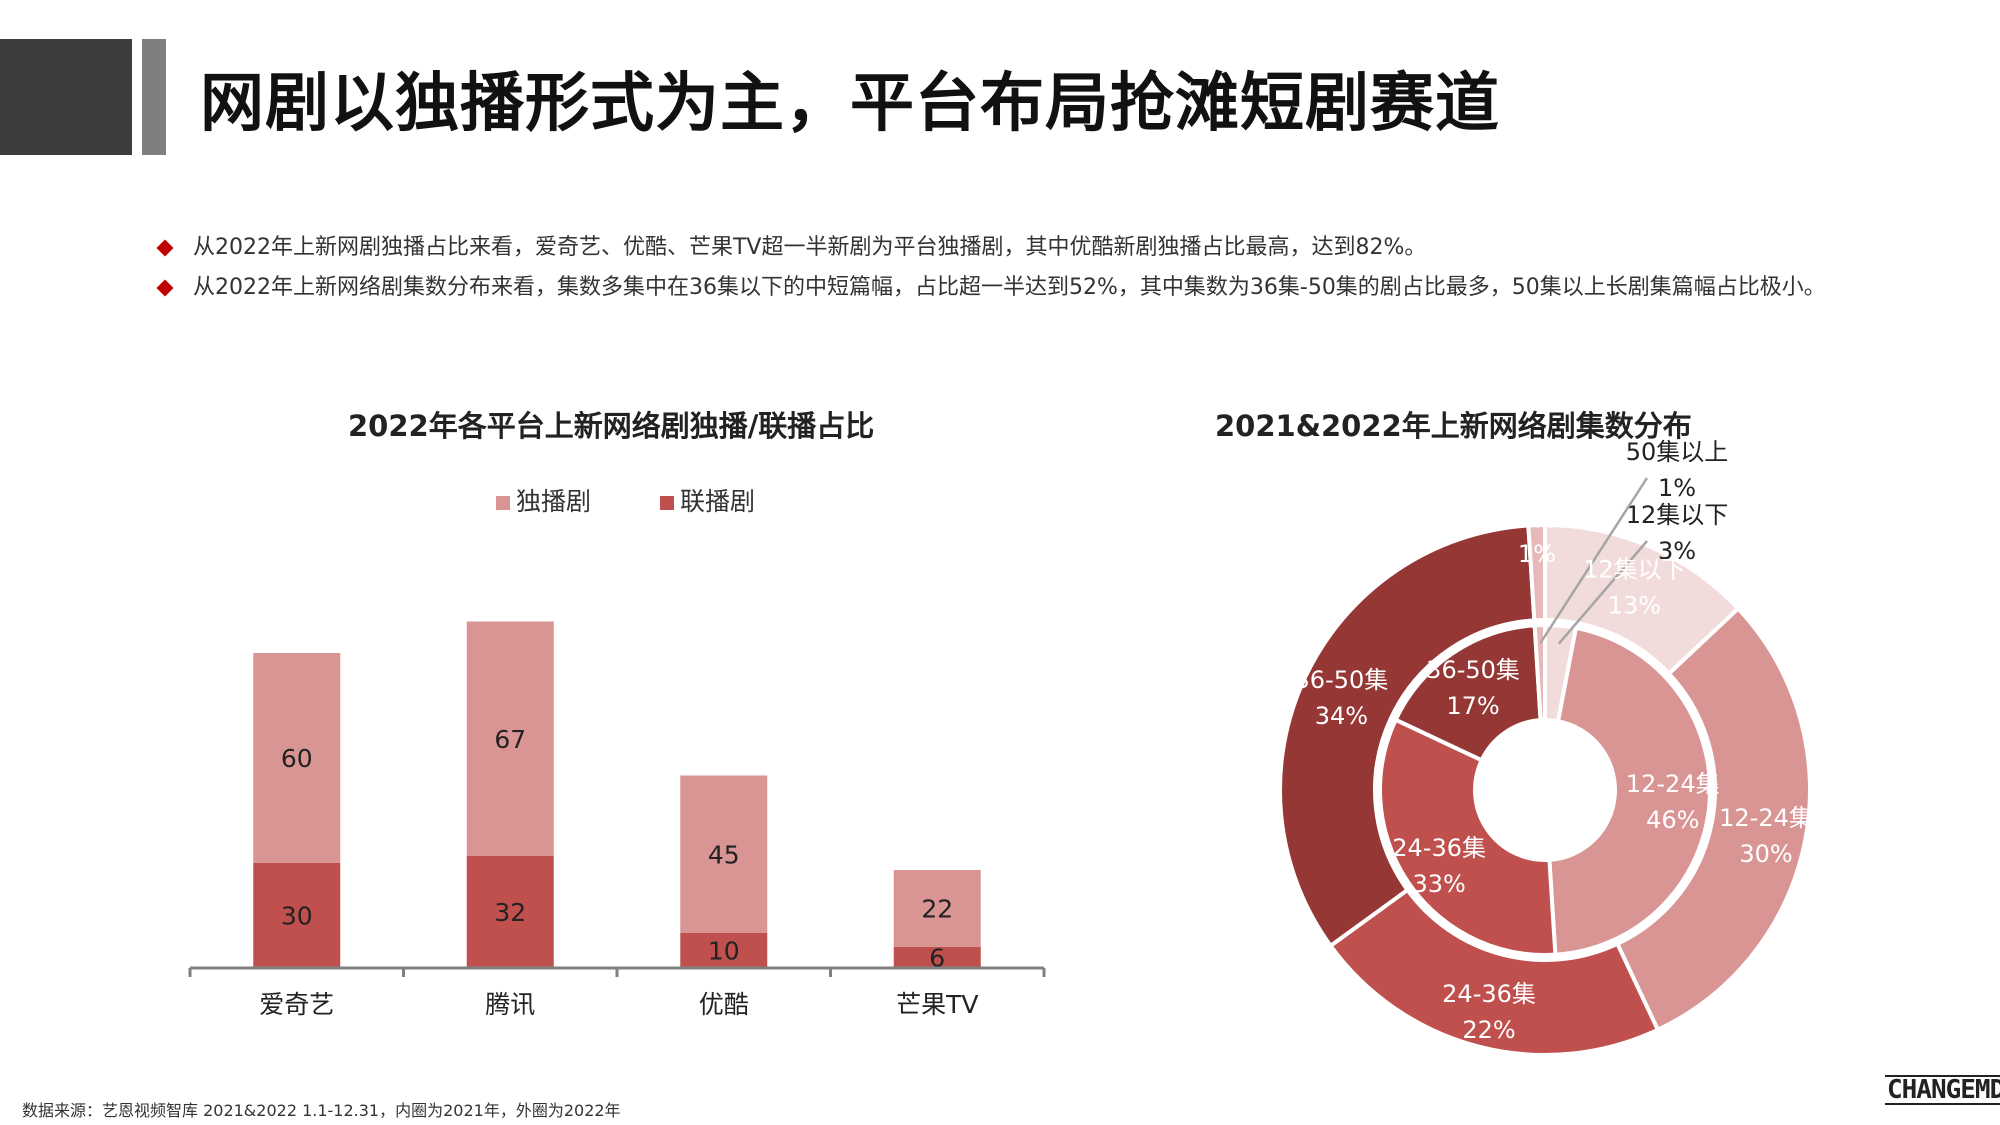 Image resolution: width=2000 pixels, height=1125 pixels. Describe the element at coordinates (553, 501) in the screenshot. I see `legend-label: 独播剧` at that location.